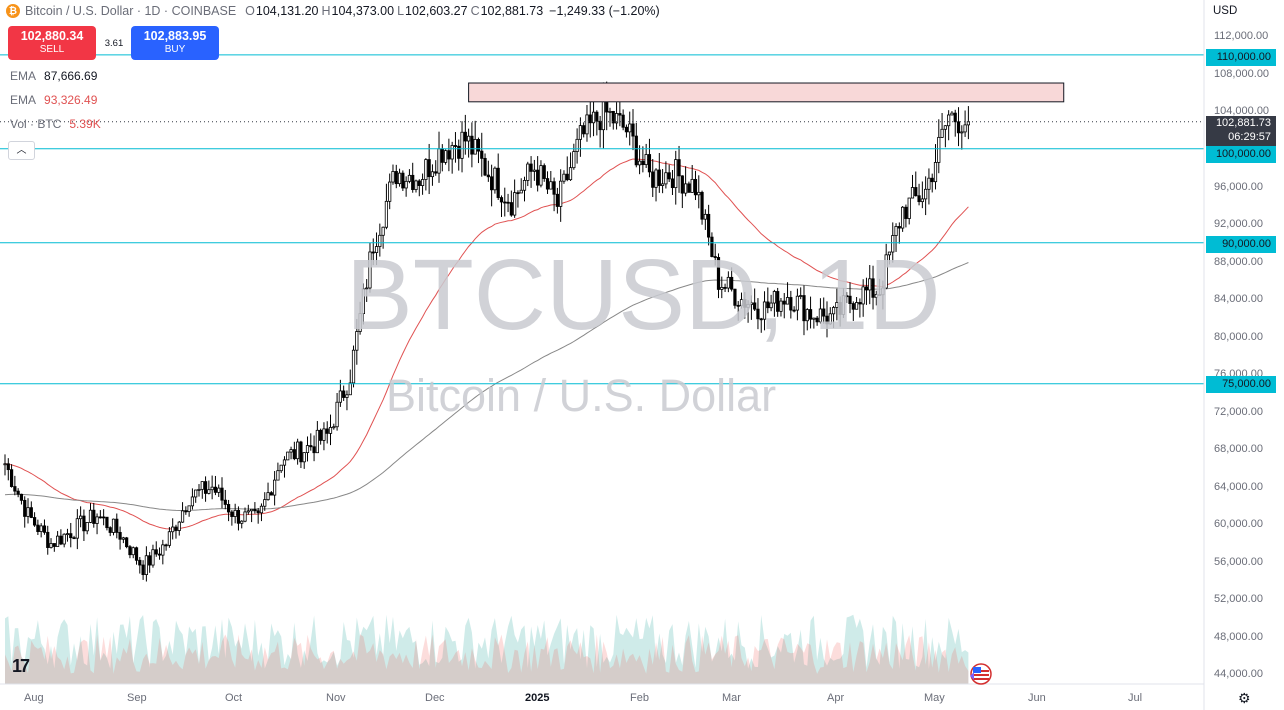 The width and height of the screenshot is (1284, 710). What do you see at coordinates (21, 150) in the screenshot?
I see `collapse-legend-button: ︿` at bounding box center [21, 150].